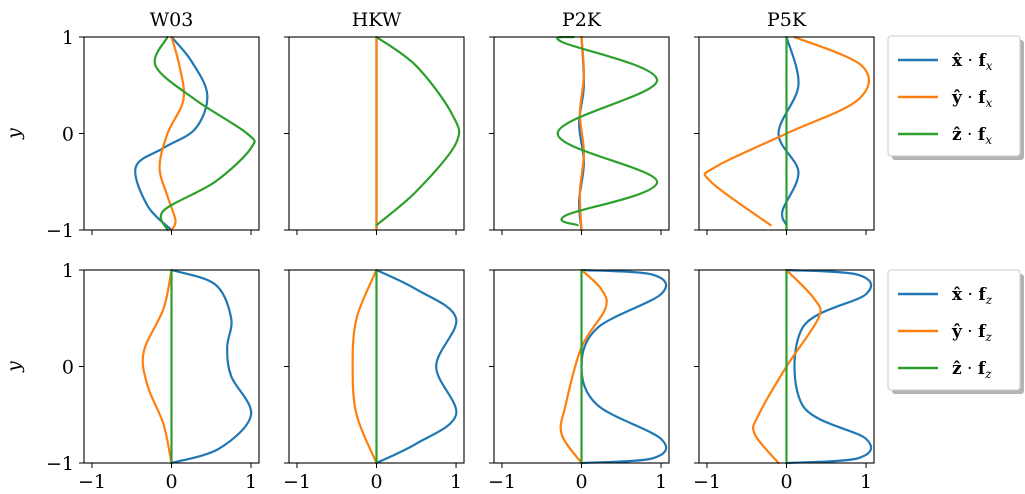 This screenshot has width=1025, height=494. What do you see at coordinates (972, 296) in the screenshot?
I see `legend-label: x̂ · fz` at bounding box center [972, 296].